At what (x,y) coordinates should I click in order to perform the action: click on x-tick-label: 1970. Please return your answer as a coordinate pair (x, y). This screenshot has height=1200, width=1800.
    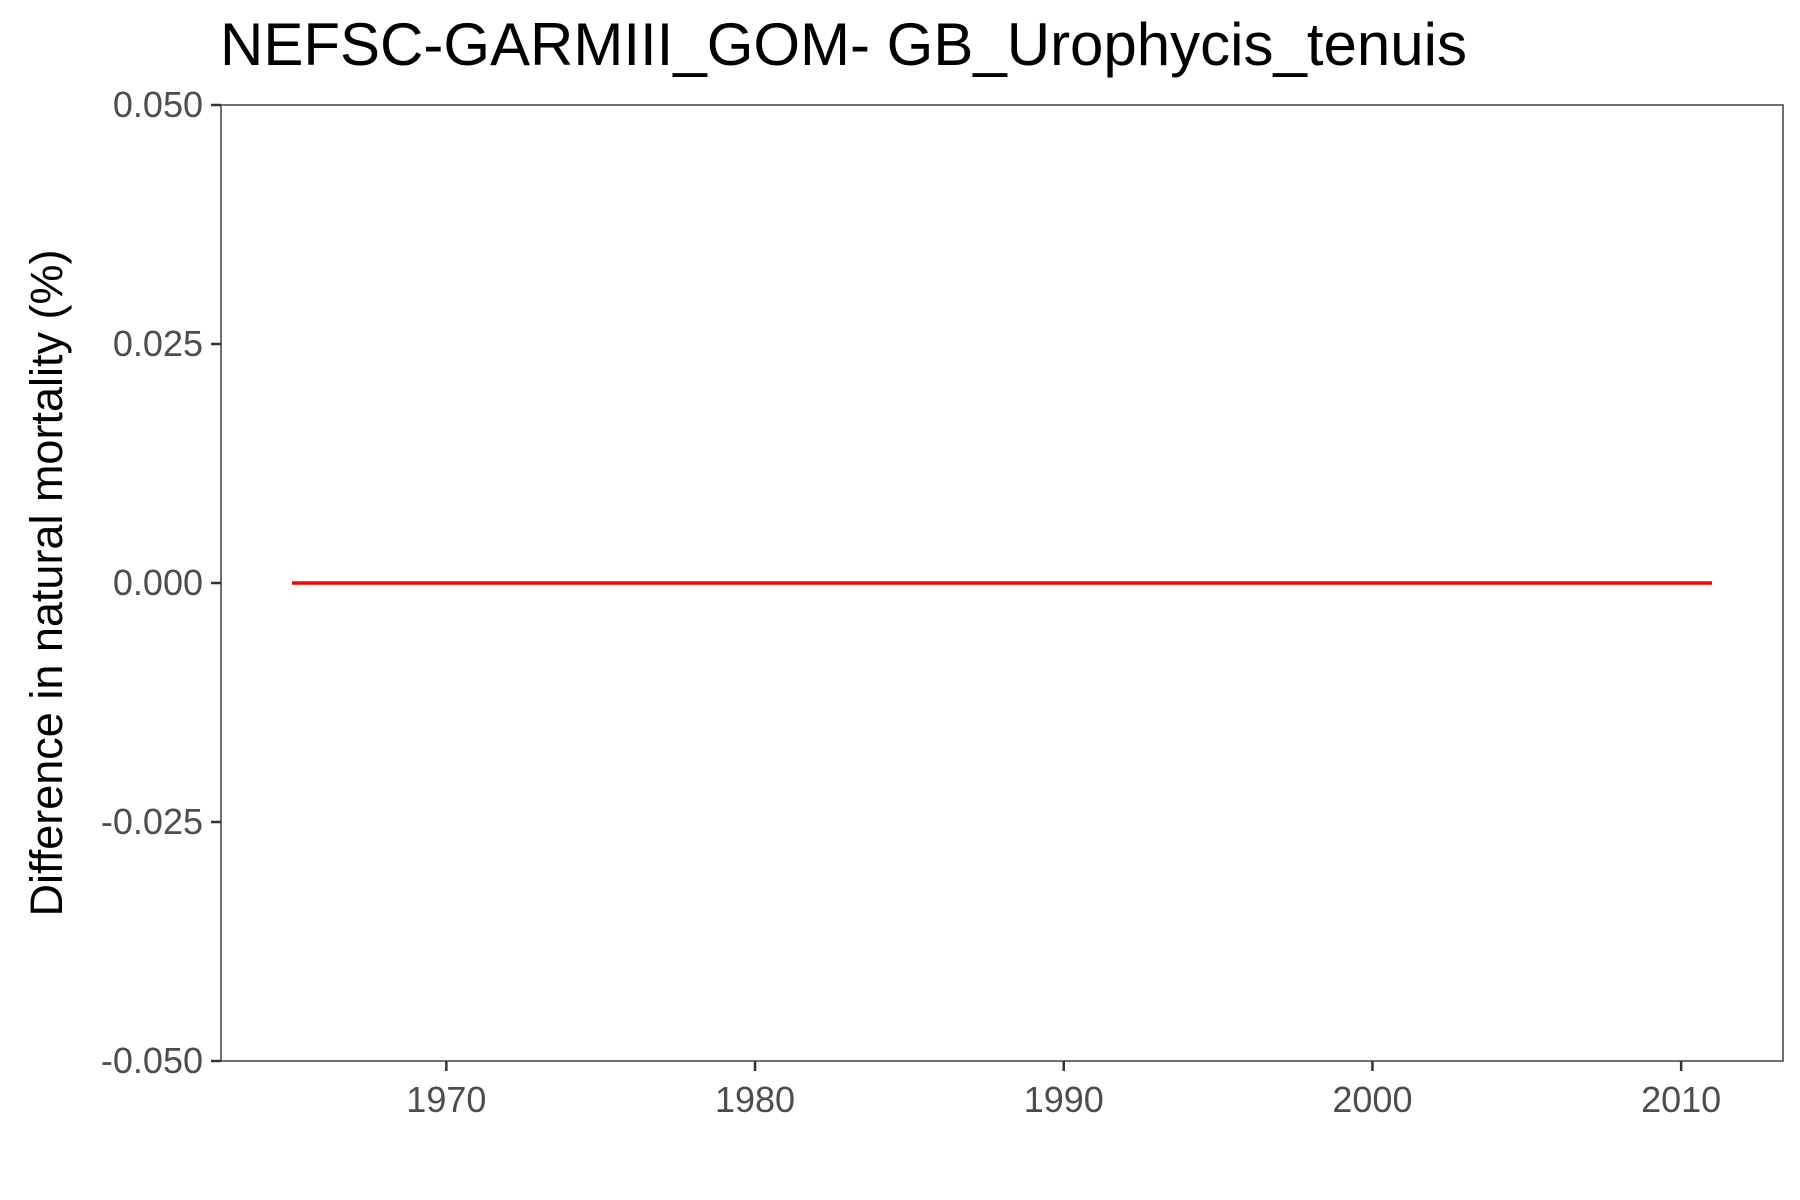
    Looking at the image, I should click on (446, 1099).